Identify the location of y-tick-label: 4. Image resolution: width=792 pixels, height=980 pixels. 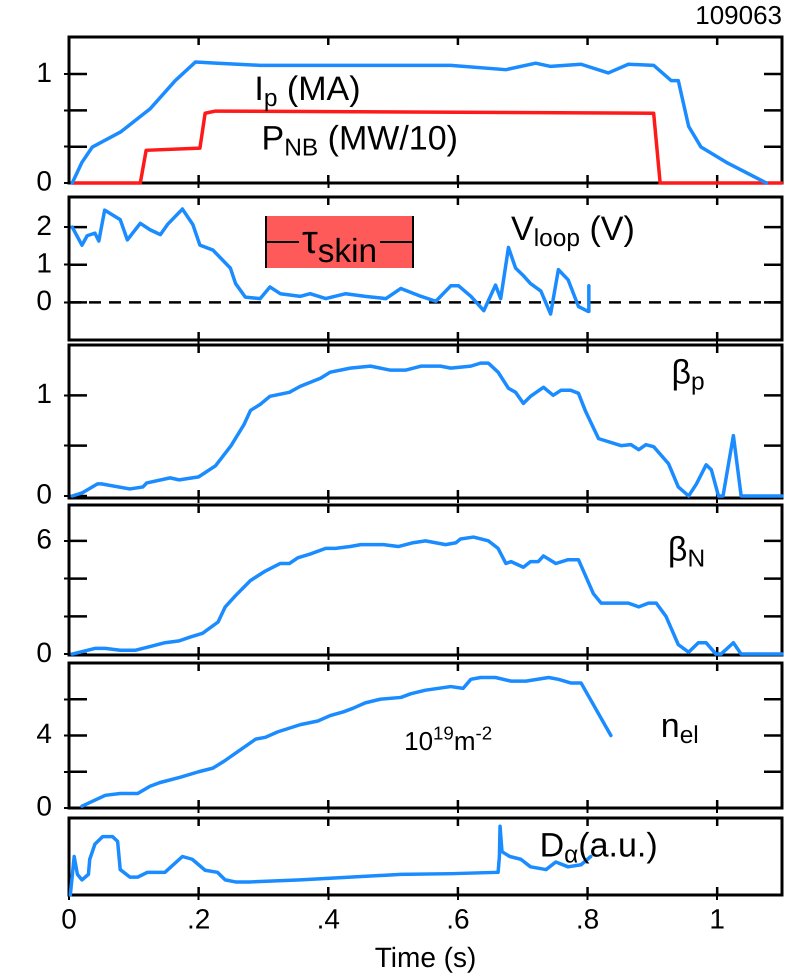
(44, 734).